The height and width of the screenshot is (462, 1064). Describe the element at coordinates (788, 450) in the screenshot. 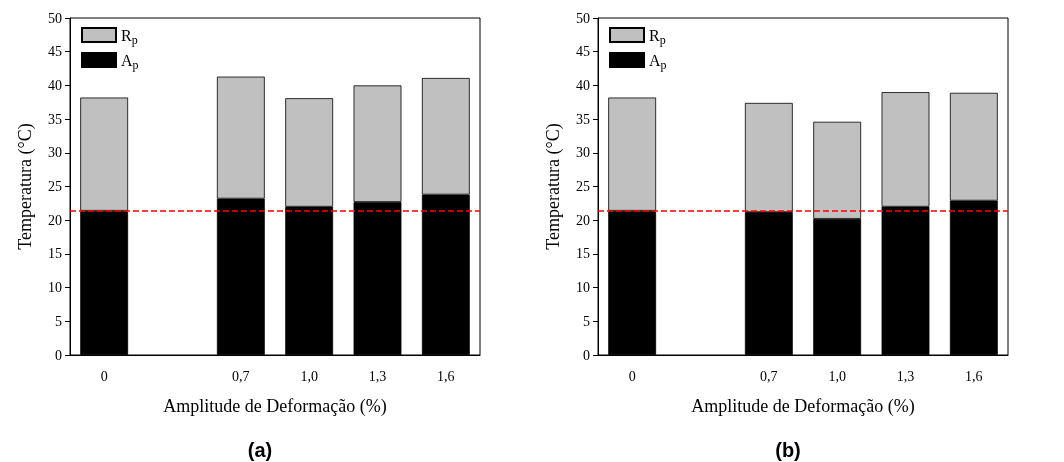

I see `text: (b)` at that location.